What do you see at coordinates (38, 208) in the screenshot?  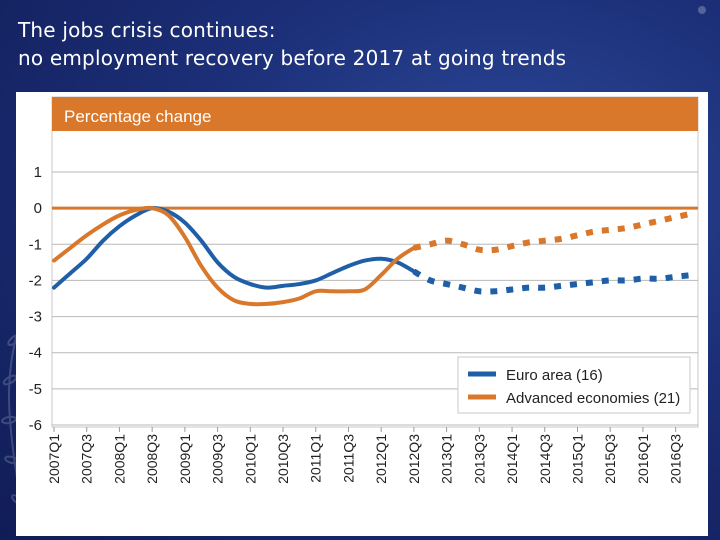 I see `y-tick-label: 0` at bounding box center [38, 208].